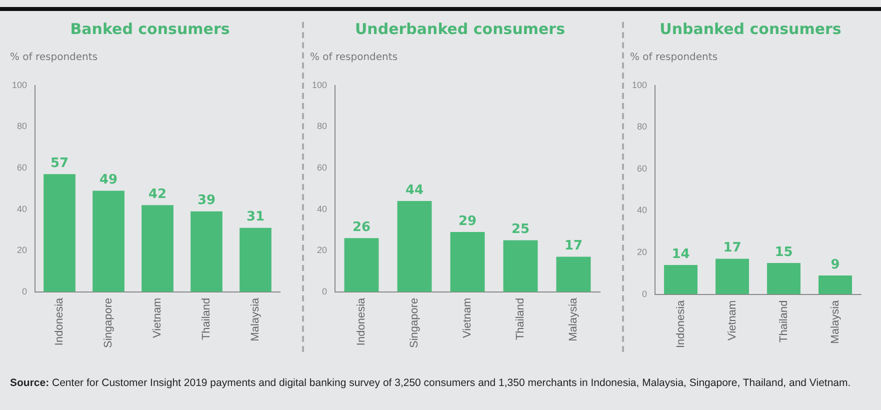 The width and height of the screenshot is (881, 410). Describe the element at coordinates (431, 383) in the screenshot. I see `source-note: Source: Center for Customer Insight 2019 payments and digital banking survey of 3,250 consumers and 1,350 merchants in Indonesia, Malaysia, Singapore, Thailand, and Vietnam.` at that location.